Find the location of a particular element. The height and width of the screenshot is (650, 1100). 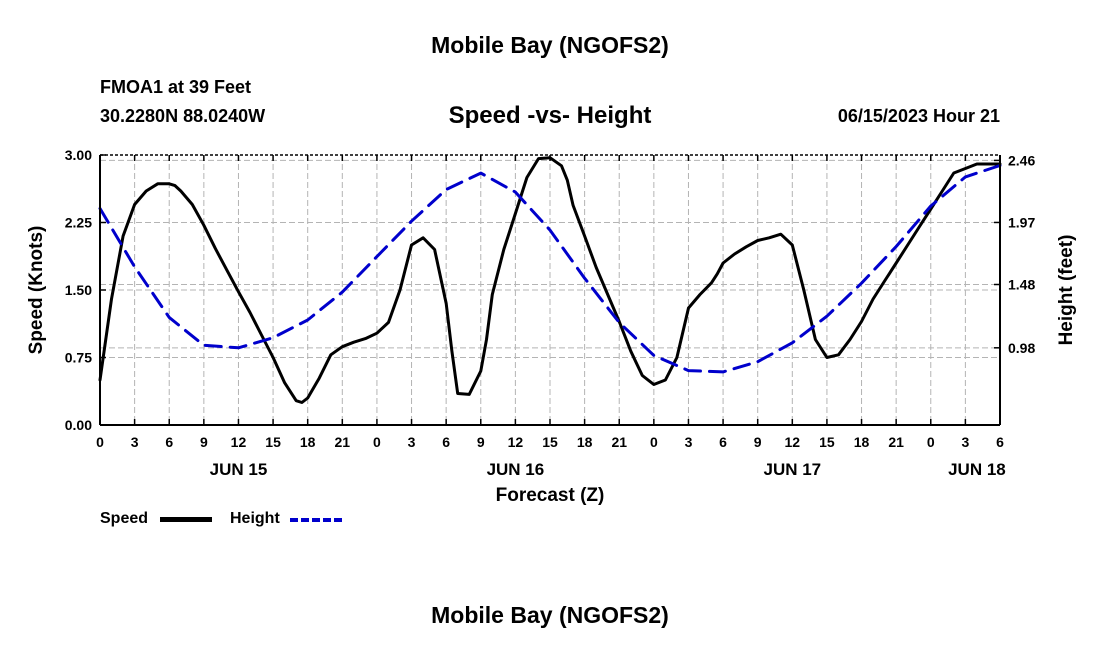

legend-speed-label: Speed is located at coordinates (124, 518).